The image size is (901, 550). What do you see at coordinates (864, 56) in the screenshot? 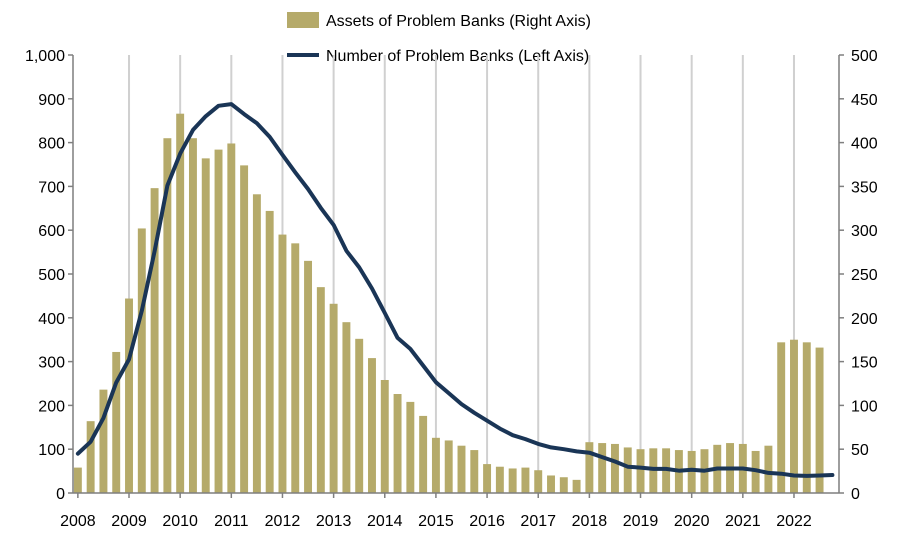
I see `right-tick-label-10: 500` at bounding box center [864, 56].